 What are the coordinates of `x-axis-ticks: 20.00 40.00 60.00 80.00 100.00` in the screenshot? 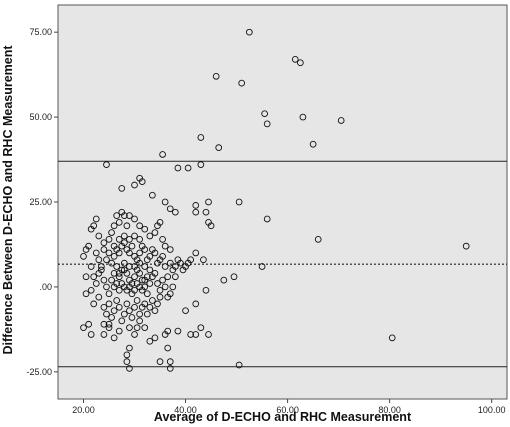 It's located at (288, 407).